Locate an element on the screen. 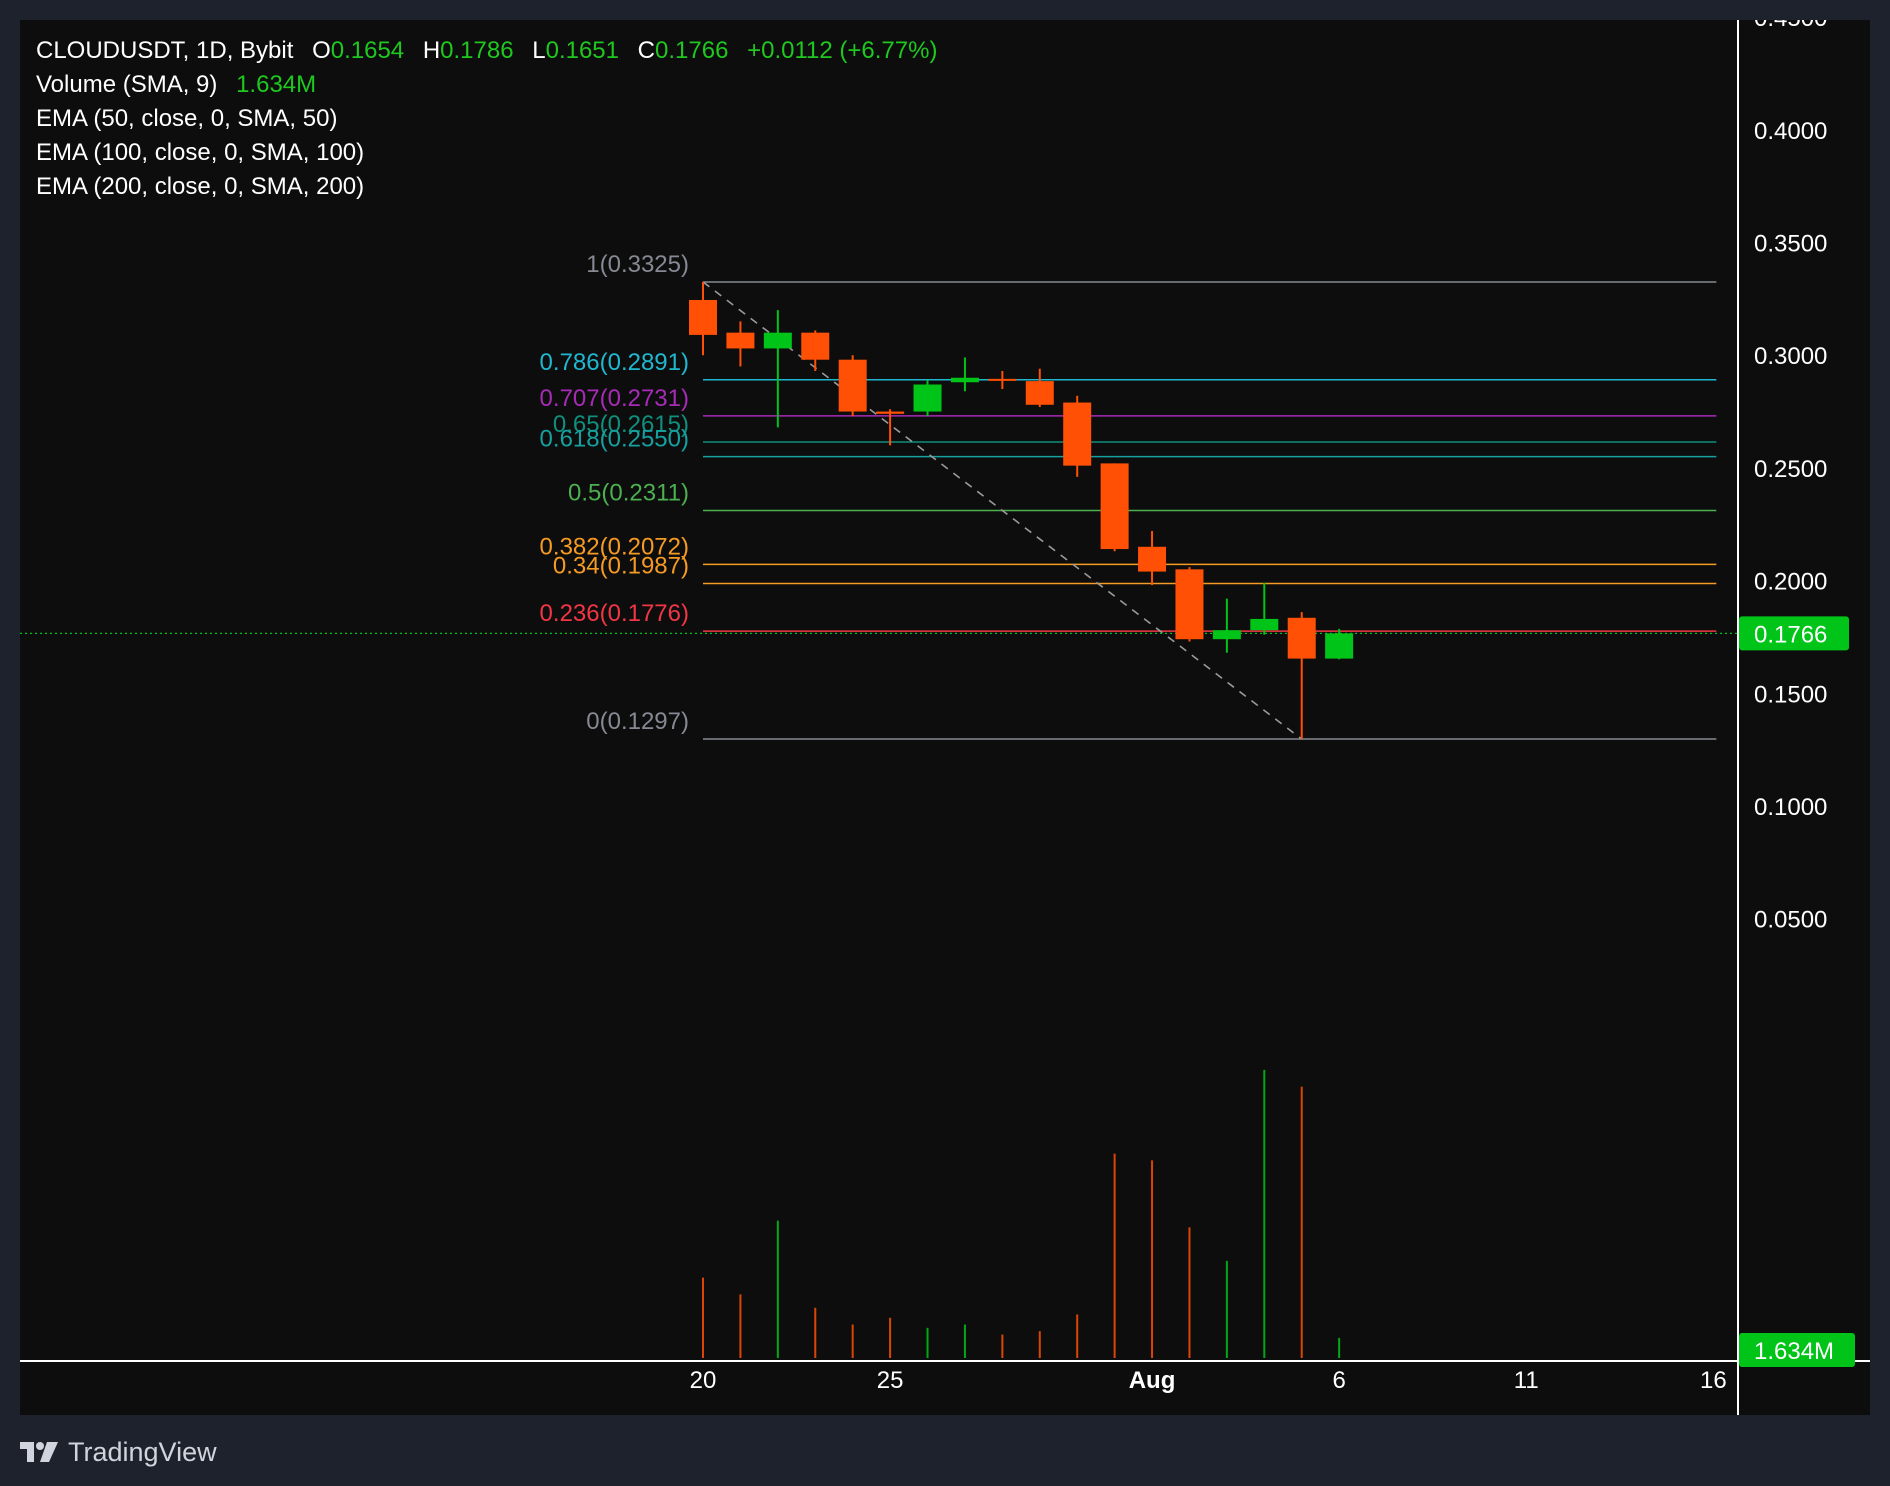 This screenshot has width=1890, height=1486. ema200-indicator-row: EMA (200, close, 0, SMA, 200) is located at coordinates (200, 186).